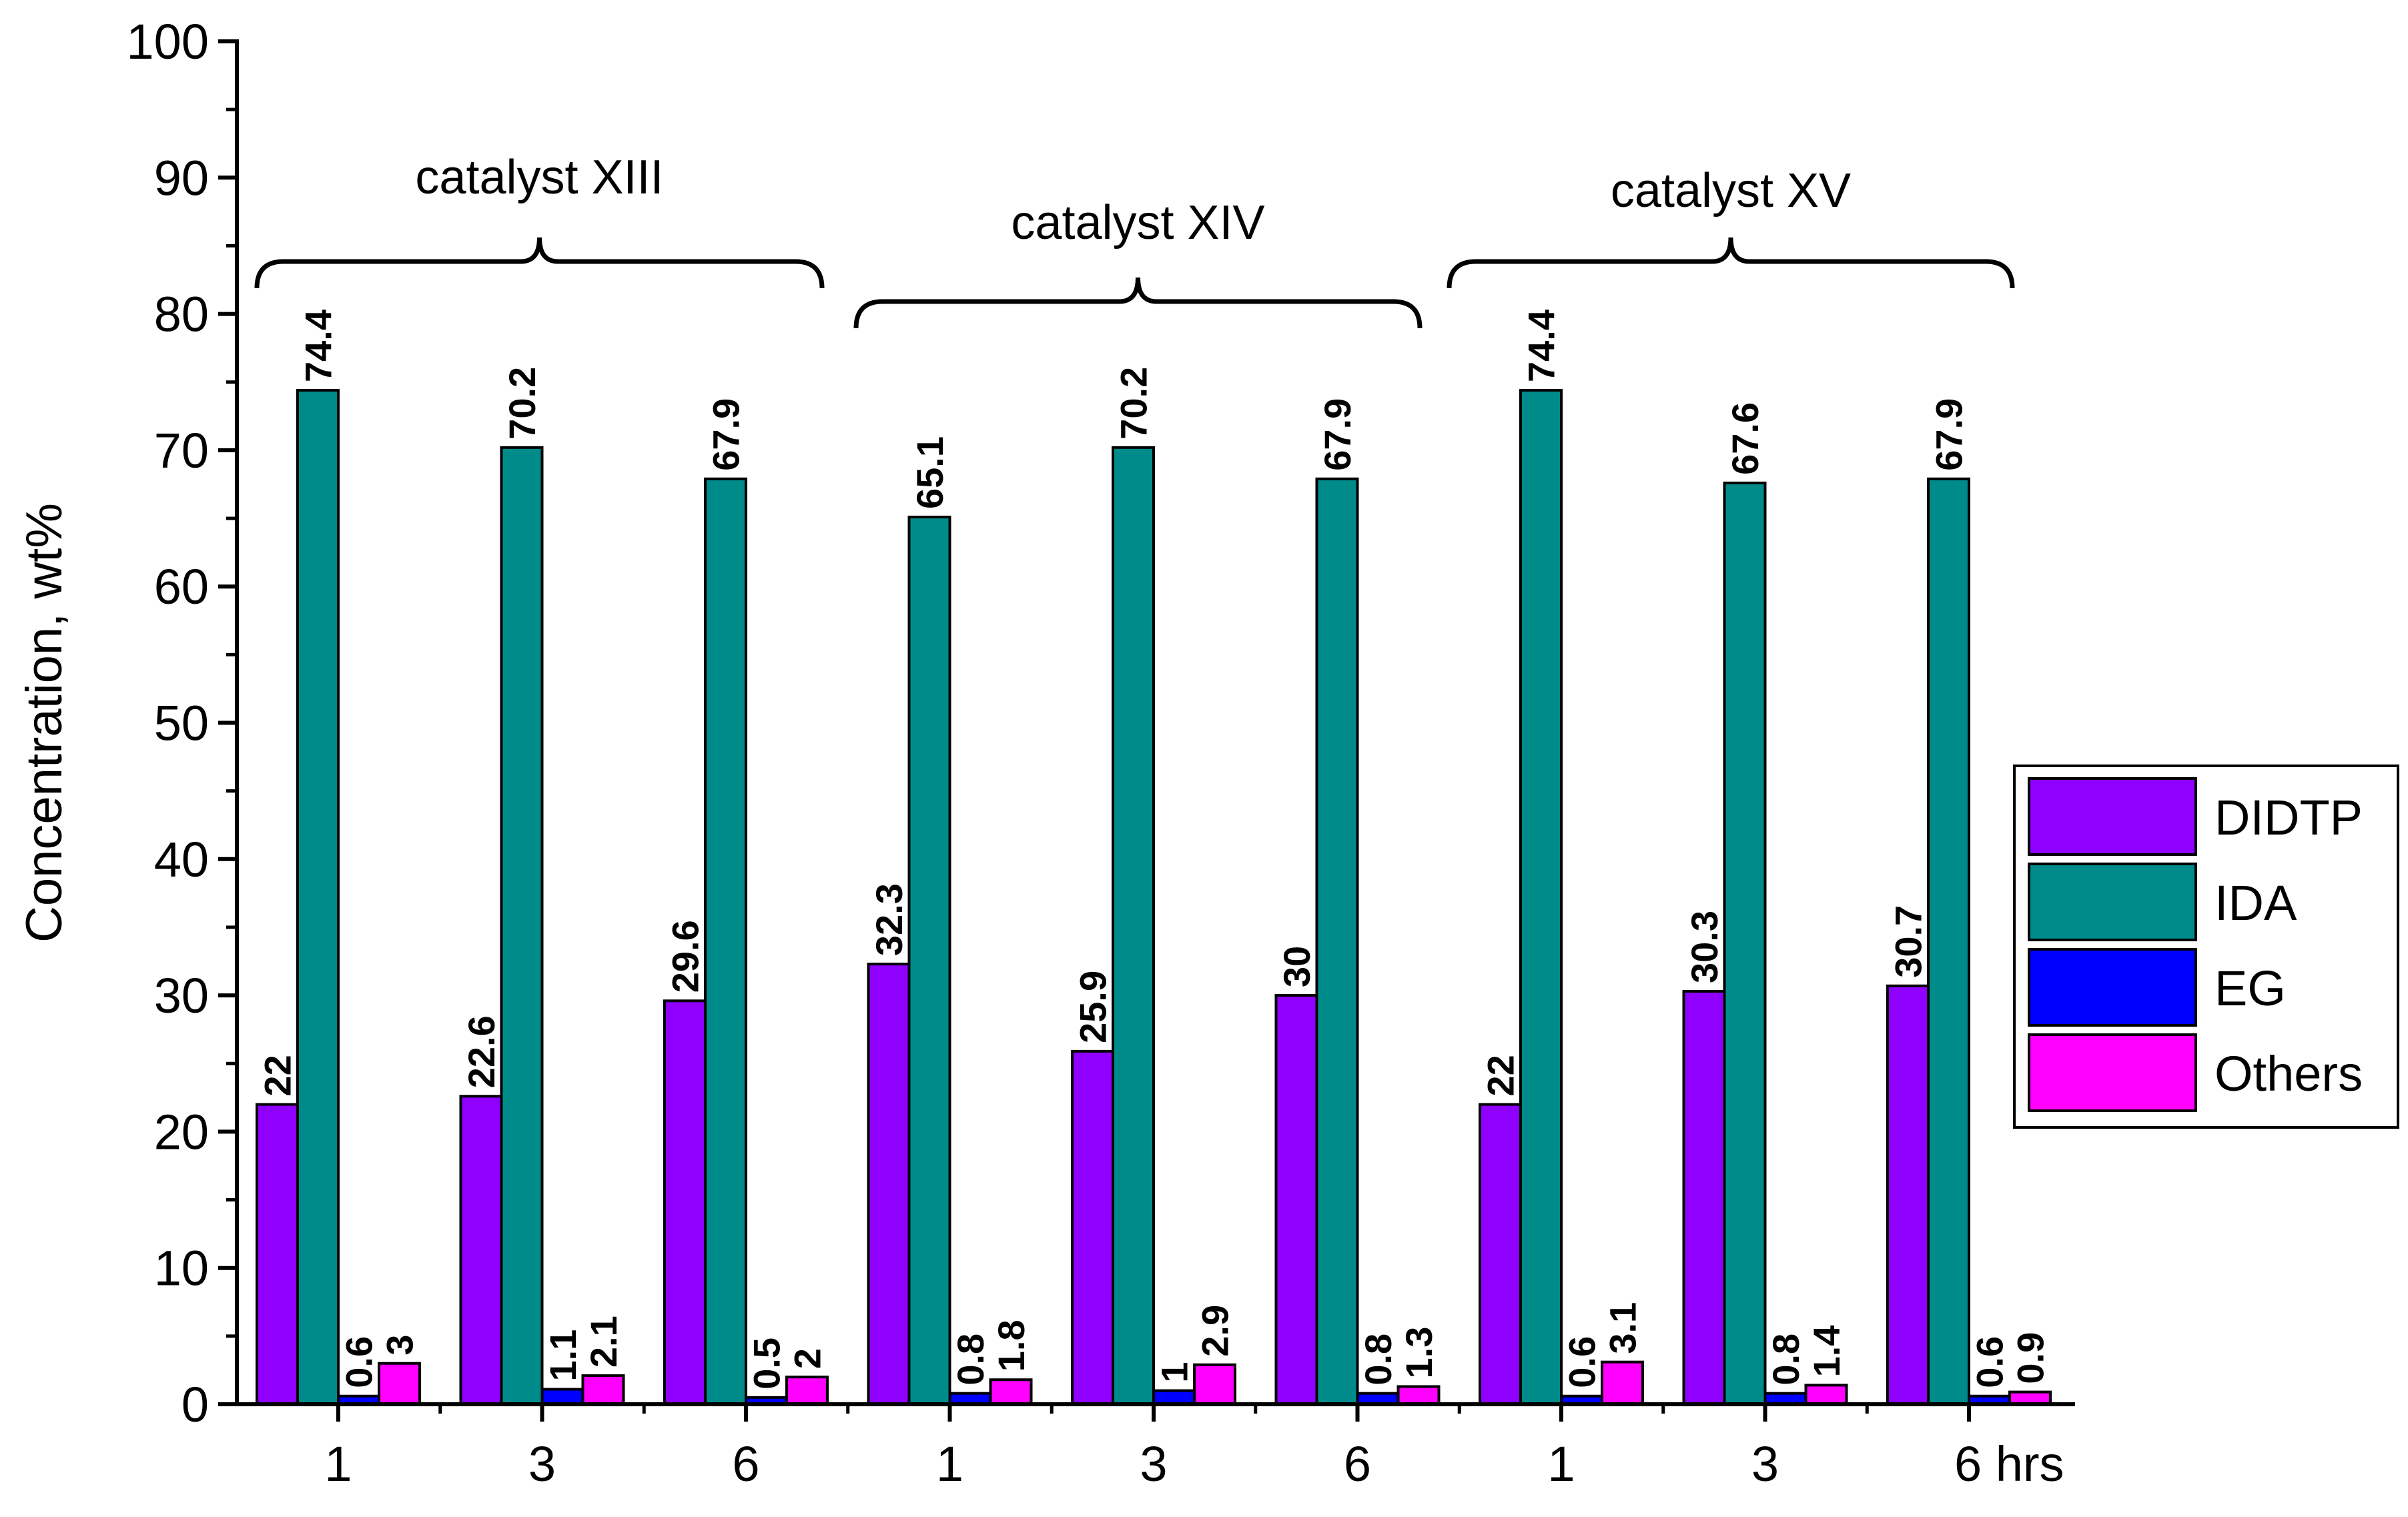 The height and width of the screenshot is (1517, 2408). I want to click on y-tick-label: 60, so click(182, 586).